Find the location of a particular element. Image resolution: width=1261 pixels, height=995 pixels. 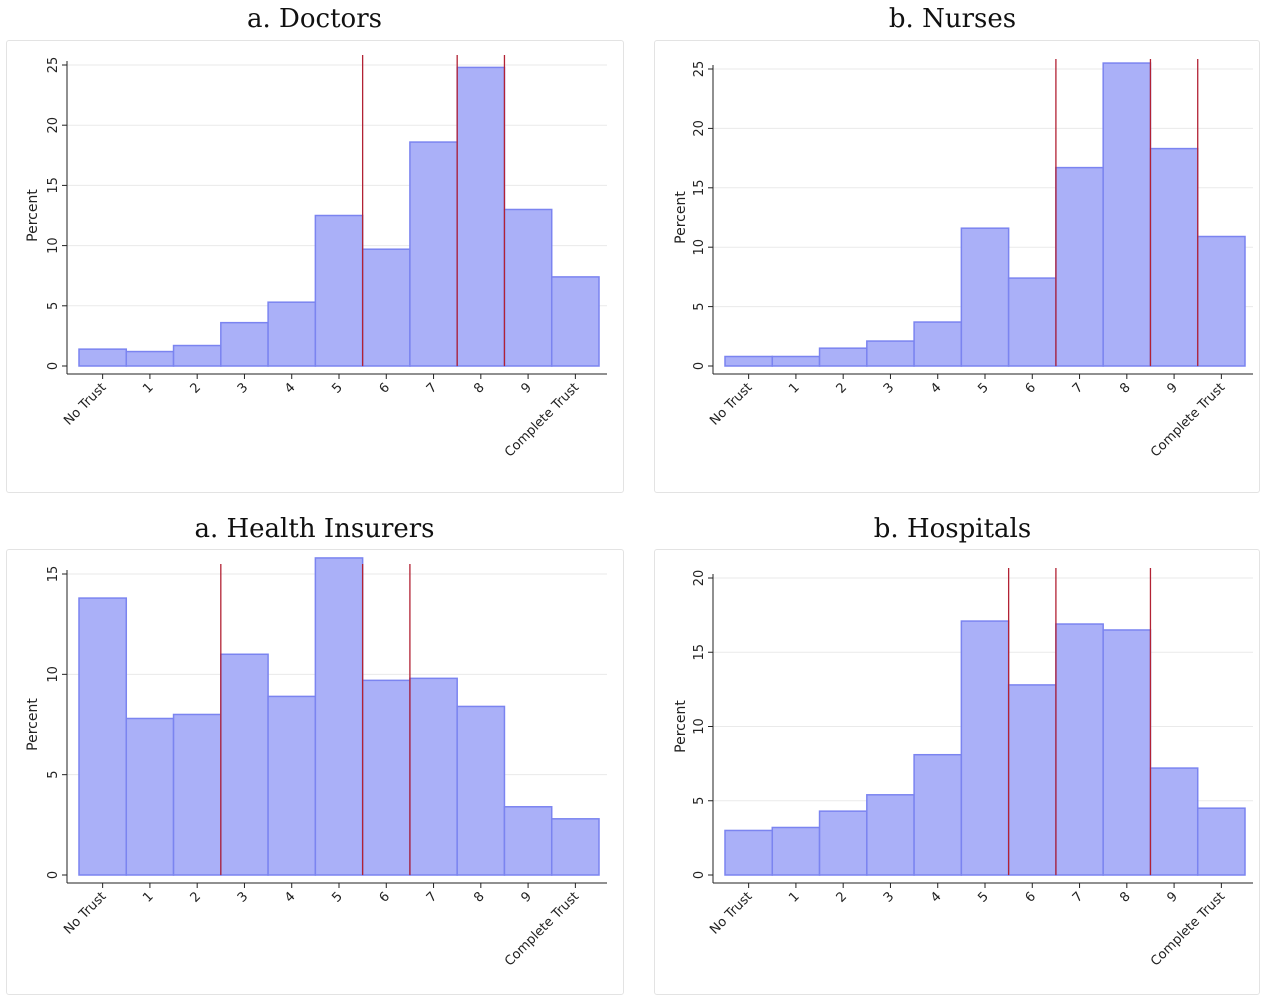

y-tick-label: 25 is located at coordinates (53, 65).